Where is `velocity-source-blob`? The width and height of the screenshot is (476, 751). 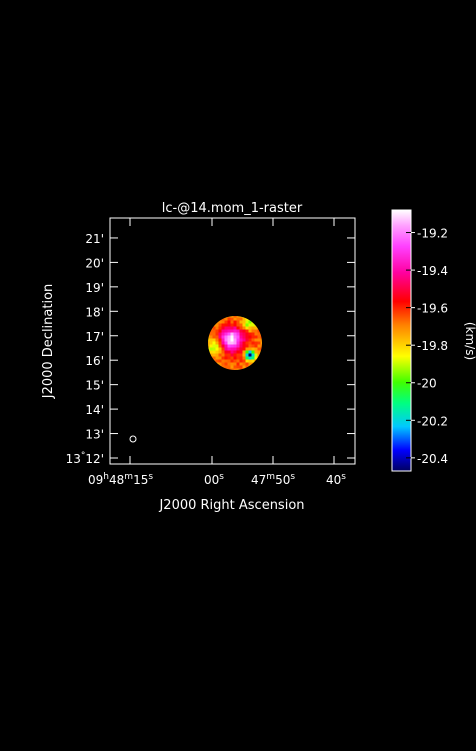 velocity-source-blob is located at coordinates (235, 343).